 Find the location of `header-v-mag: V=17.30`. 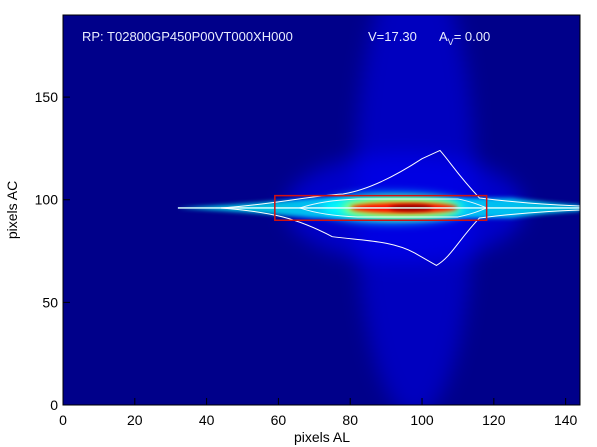

header-v-mag: V=17.30 is located at coordinates (392, 36).